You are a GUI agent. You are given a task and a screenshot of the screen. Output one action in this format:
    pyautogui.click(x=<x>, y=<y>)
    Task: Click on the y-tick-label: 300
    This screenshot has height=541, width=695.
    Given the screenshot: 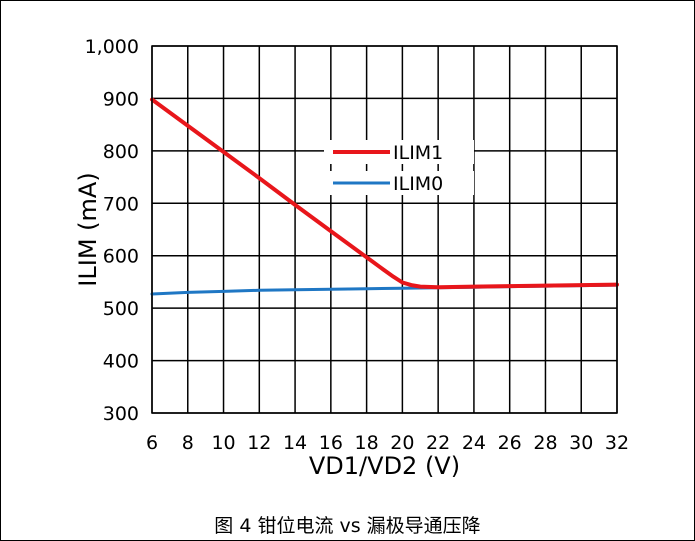 What is the action you would take?
    pyautogui.click(x=121, y=414)
    